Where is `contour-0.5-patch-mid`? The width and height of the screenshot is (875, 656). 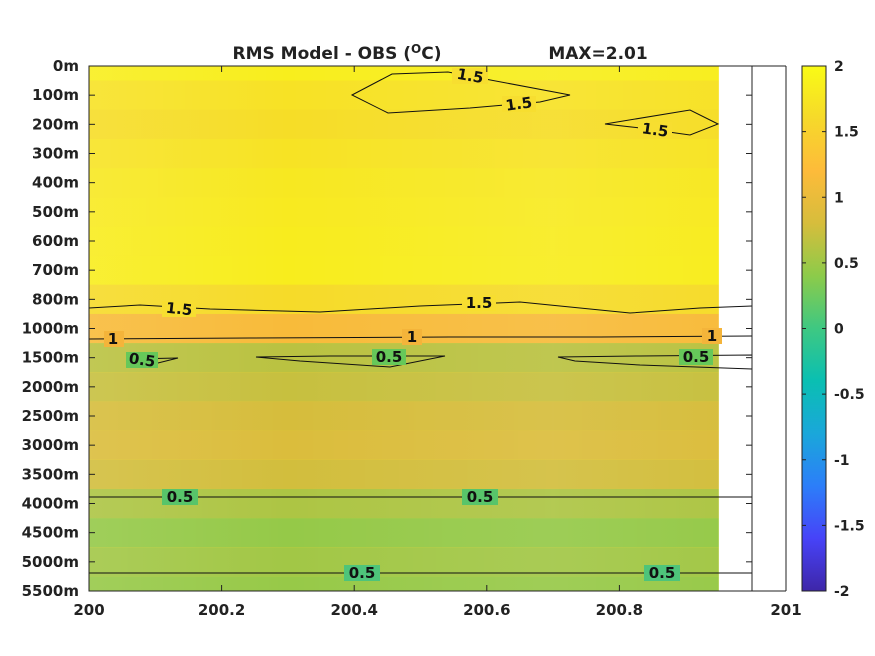 contour-0.5-patch-mid is located at coordinates (350, 361).